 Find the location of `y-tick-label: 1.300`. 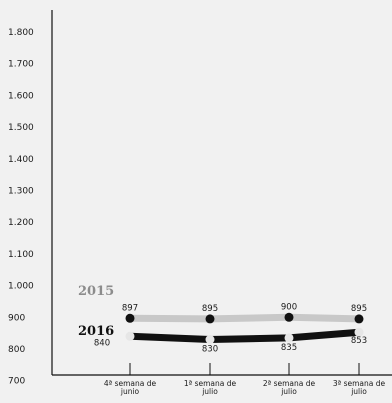

y-tick-label: 1.300 is located at coordinates (21, 192).